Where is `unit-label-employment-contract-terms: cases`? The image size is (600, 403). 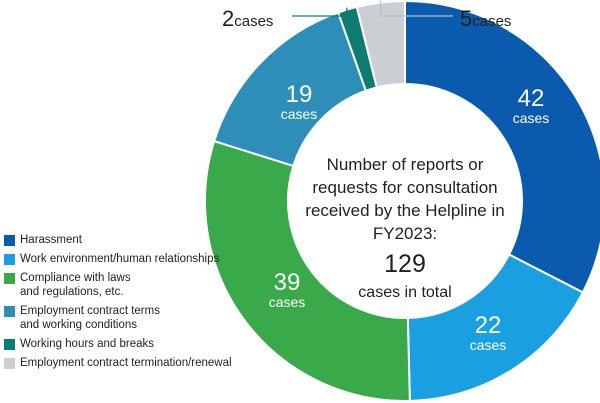 unit-label-employment-contract-terms: cases is located at coordinates (299, 114).